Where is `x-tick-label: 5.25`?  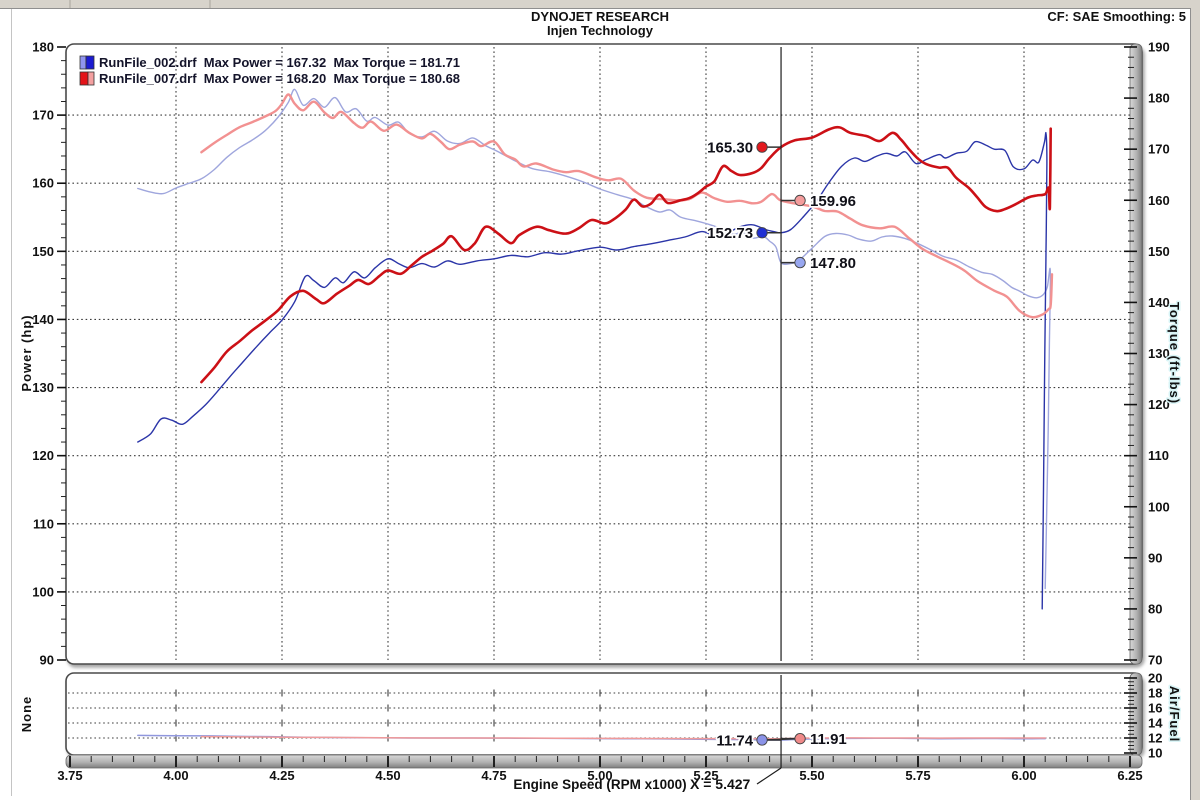
x-tick-label: 5.25 is located at coordinates (705, 775).